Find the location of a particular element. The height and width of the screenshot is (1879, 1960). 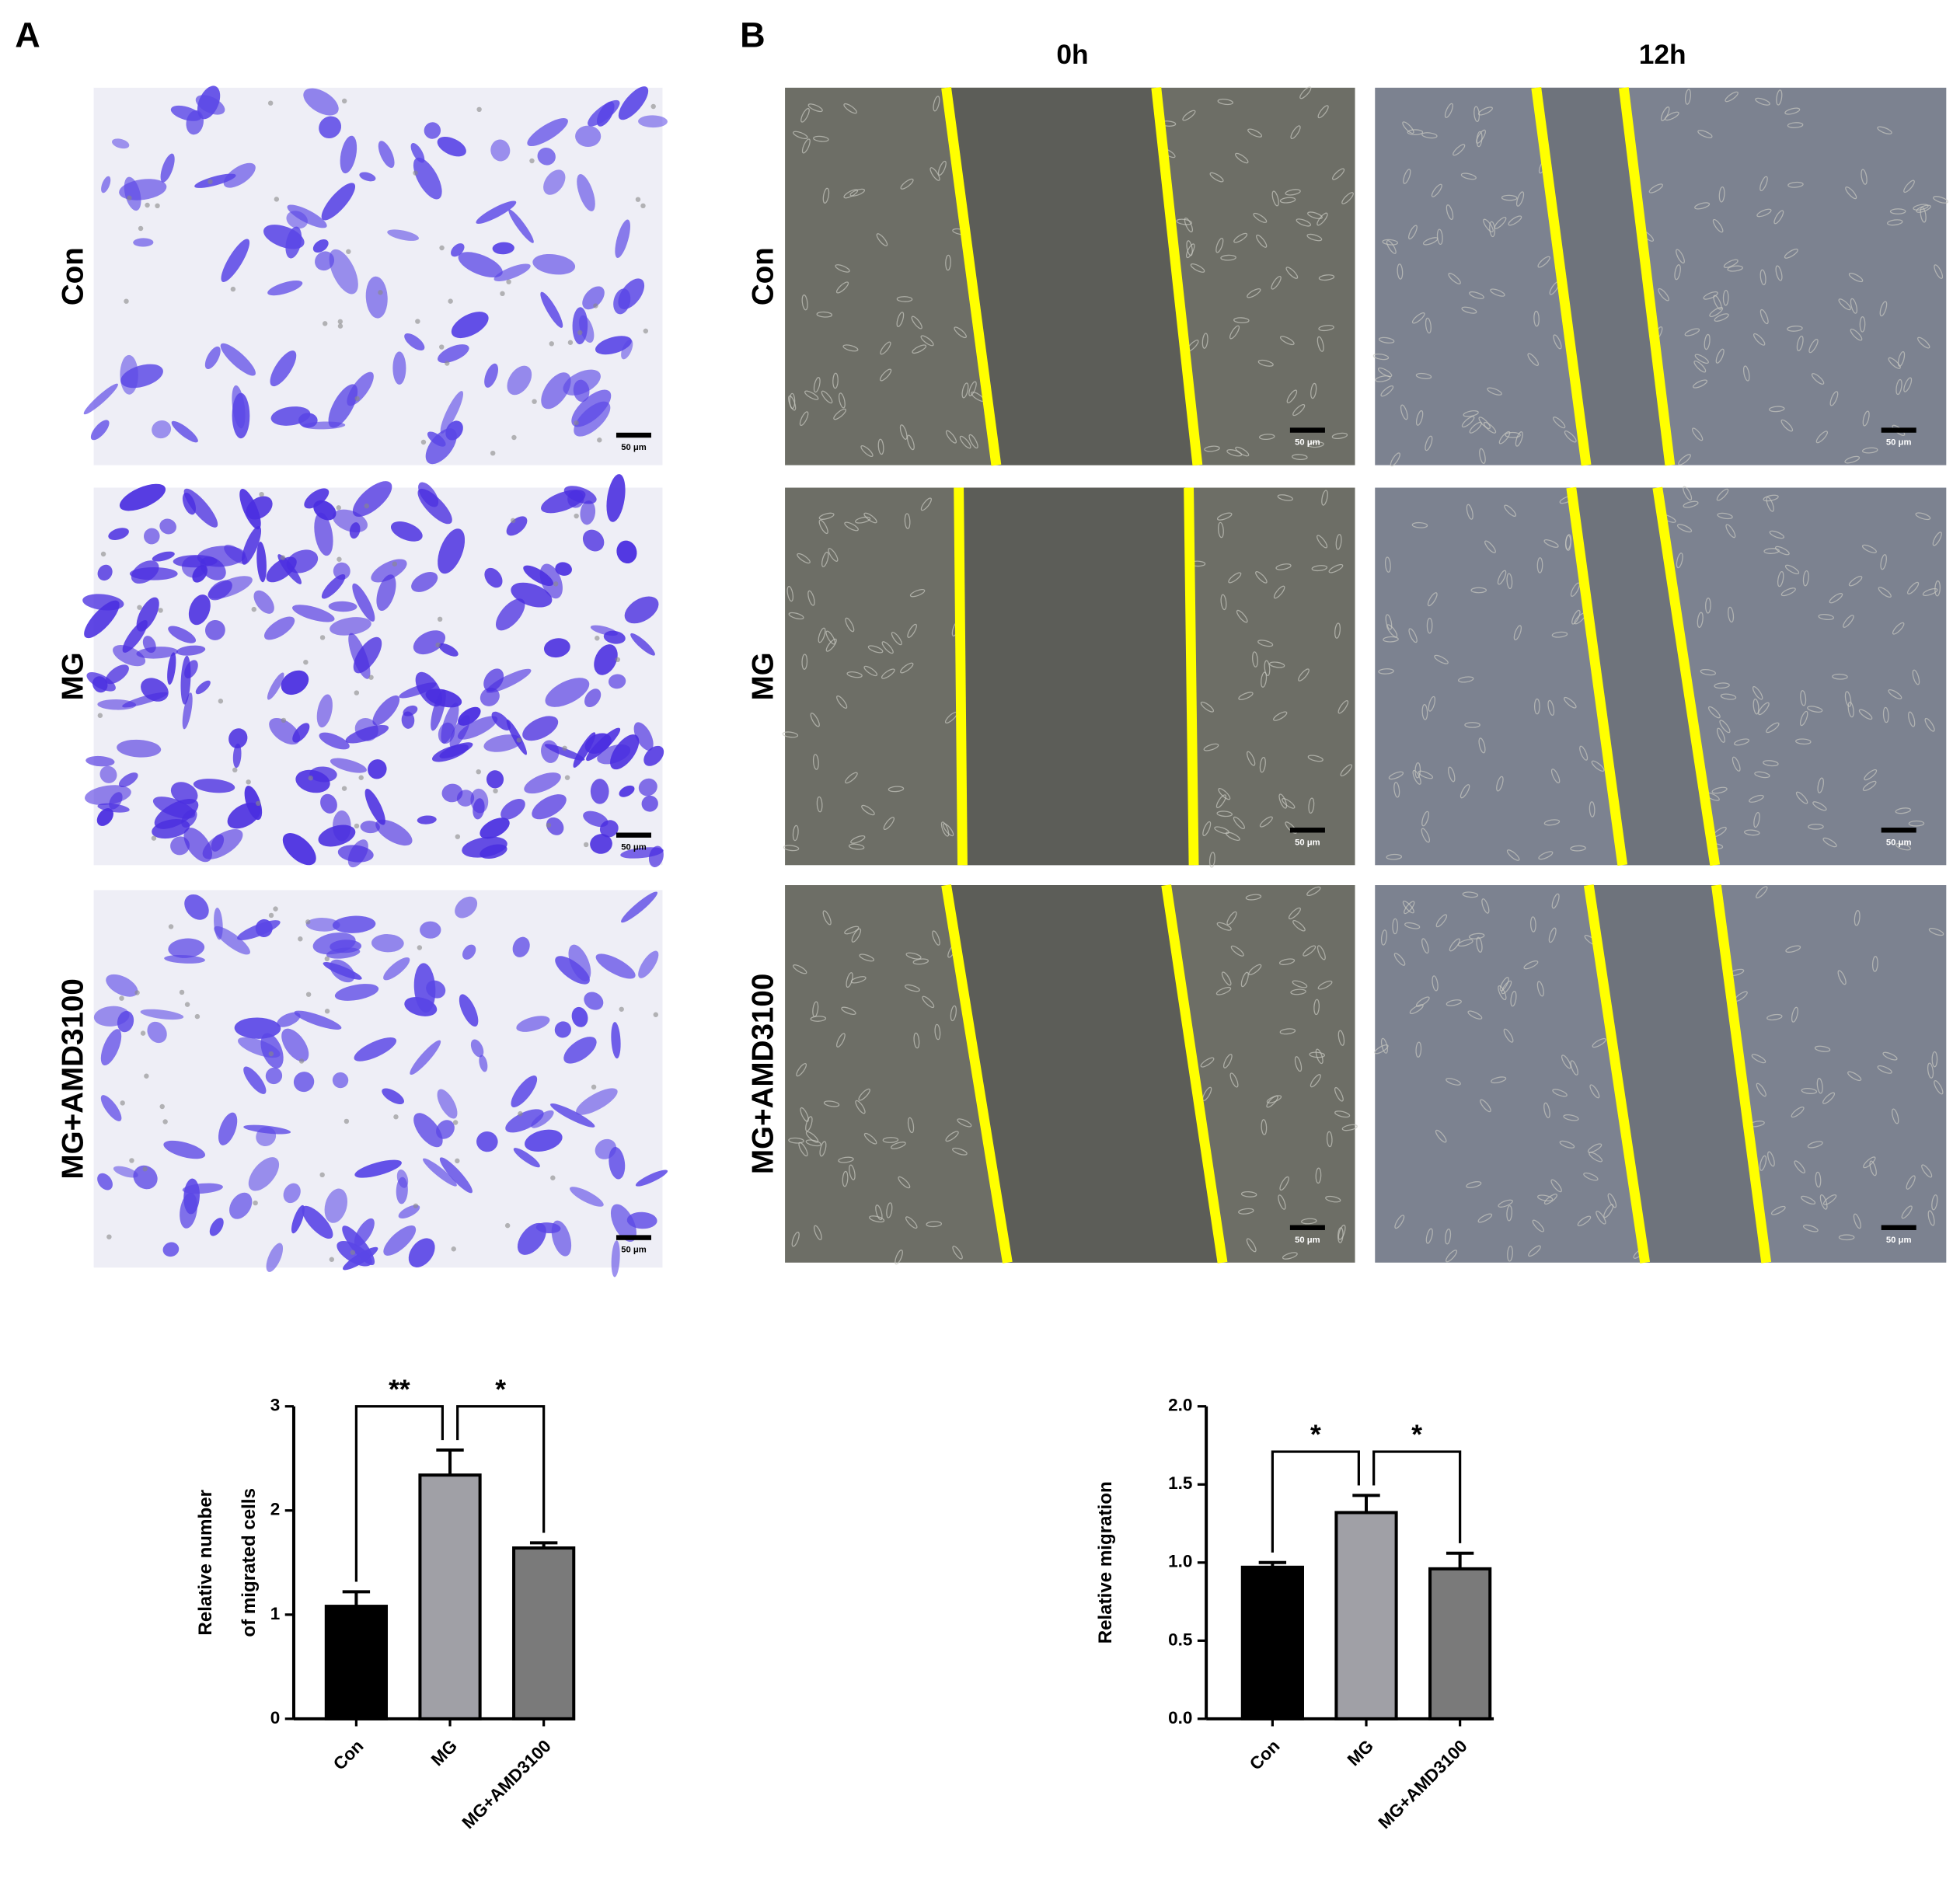

y-tick-label: 0.5 is located at coordinates (1180, 1639).